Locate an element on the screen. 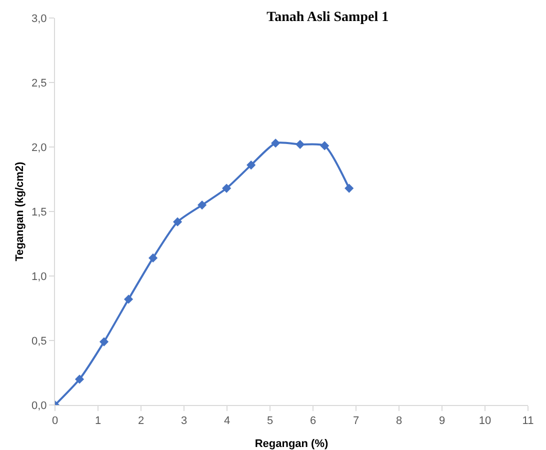 This screenshot has height=450, width=546. y-tick-label: 1,0 is located at coordinates (39, 276).